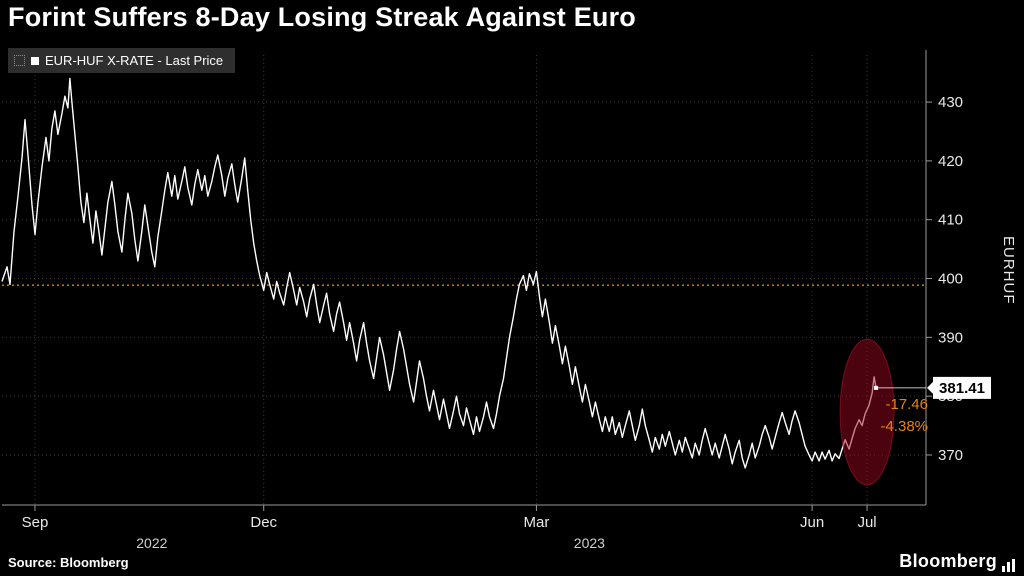 The width and height of the screenshot is (1024, 576). I want to click on change-annotation: -17.46, so click(906, 404).